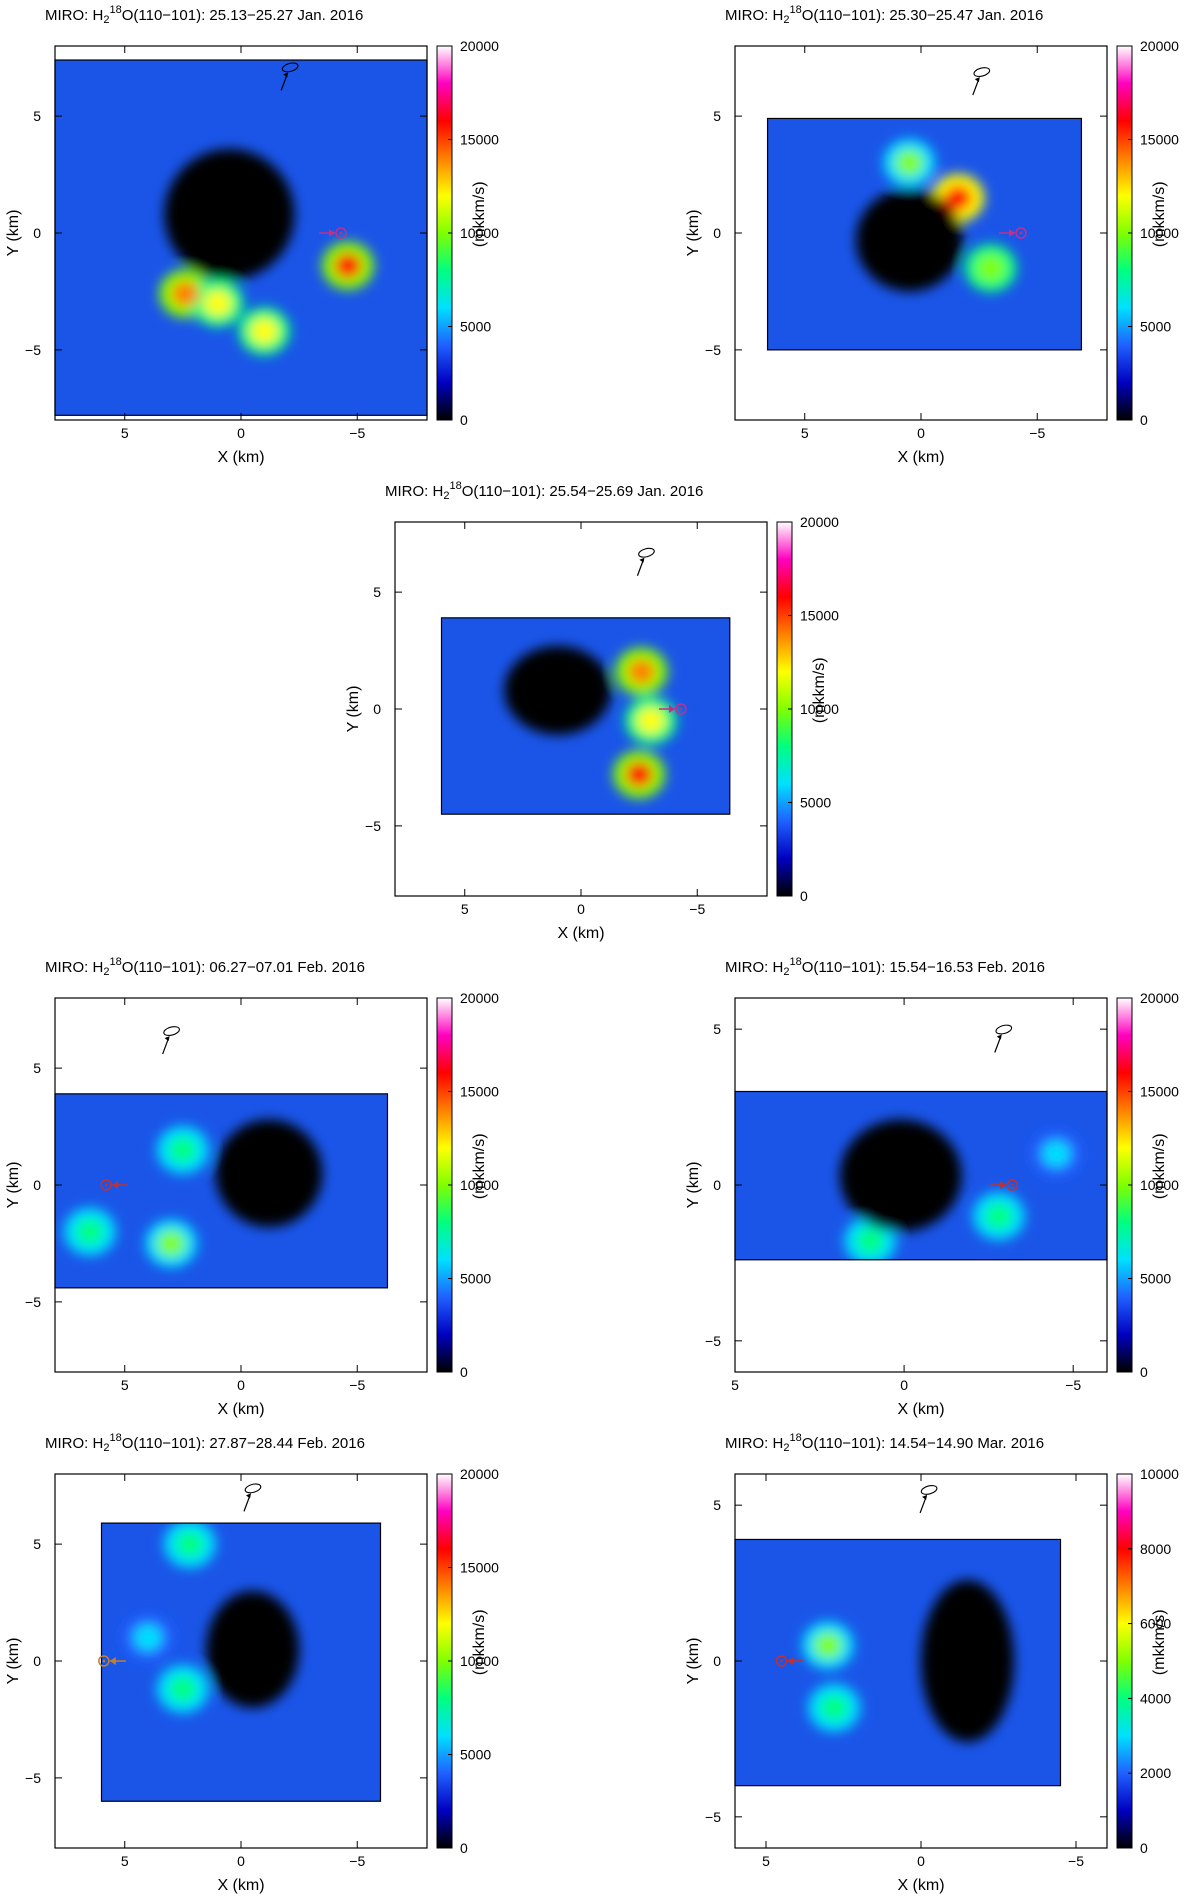 Image resolution: width=1200 pixels, height=1904 pixels. What do you see at coordinates (923, 1443) in the screenshot?
I see `chart-title-part: O(110−101): 14.54−14.90 Mar. 2016` at bounding box center [923, 1443].